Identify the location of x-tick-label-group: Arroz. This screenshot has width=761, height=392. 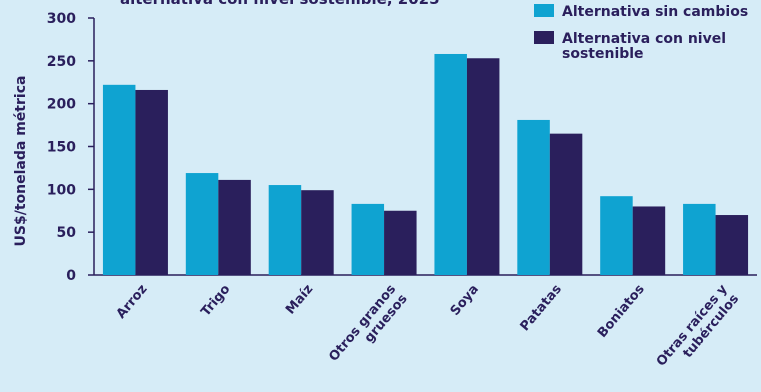
(132, 302).